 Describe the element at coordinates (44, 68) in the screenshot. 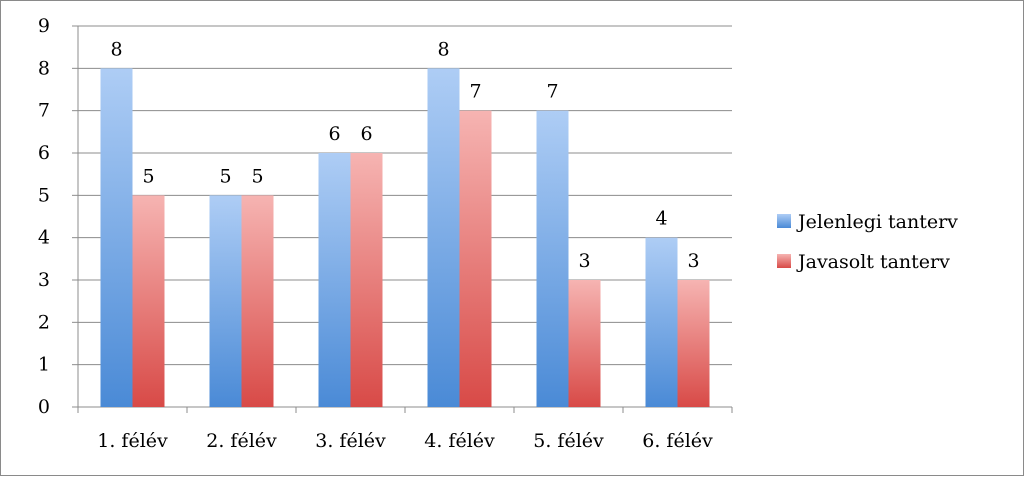

I see `y-tick-label: 8` at that location.